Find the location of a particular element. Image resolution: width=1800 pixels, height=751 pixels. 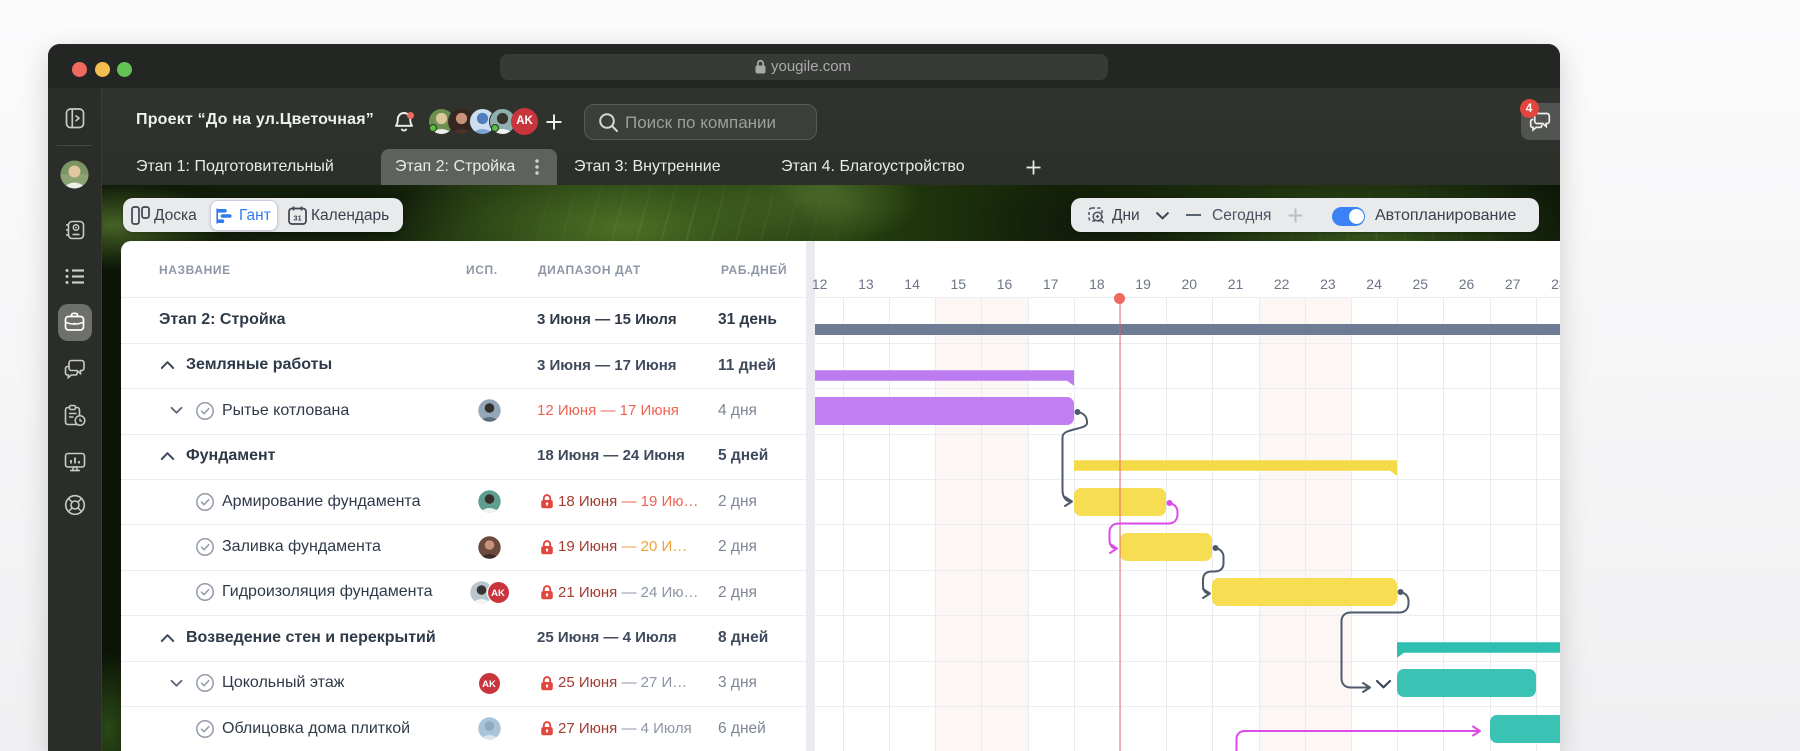

svg-text: 31 is located at coordinates (297, 217).